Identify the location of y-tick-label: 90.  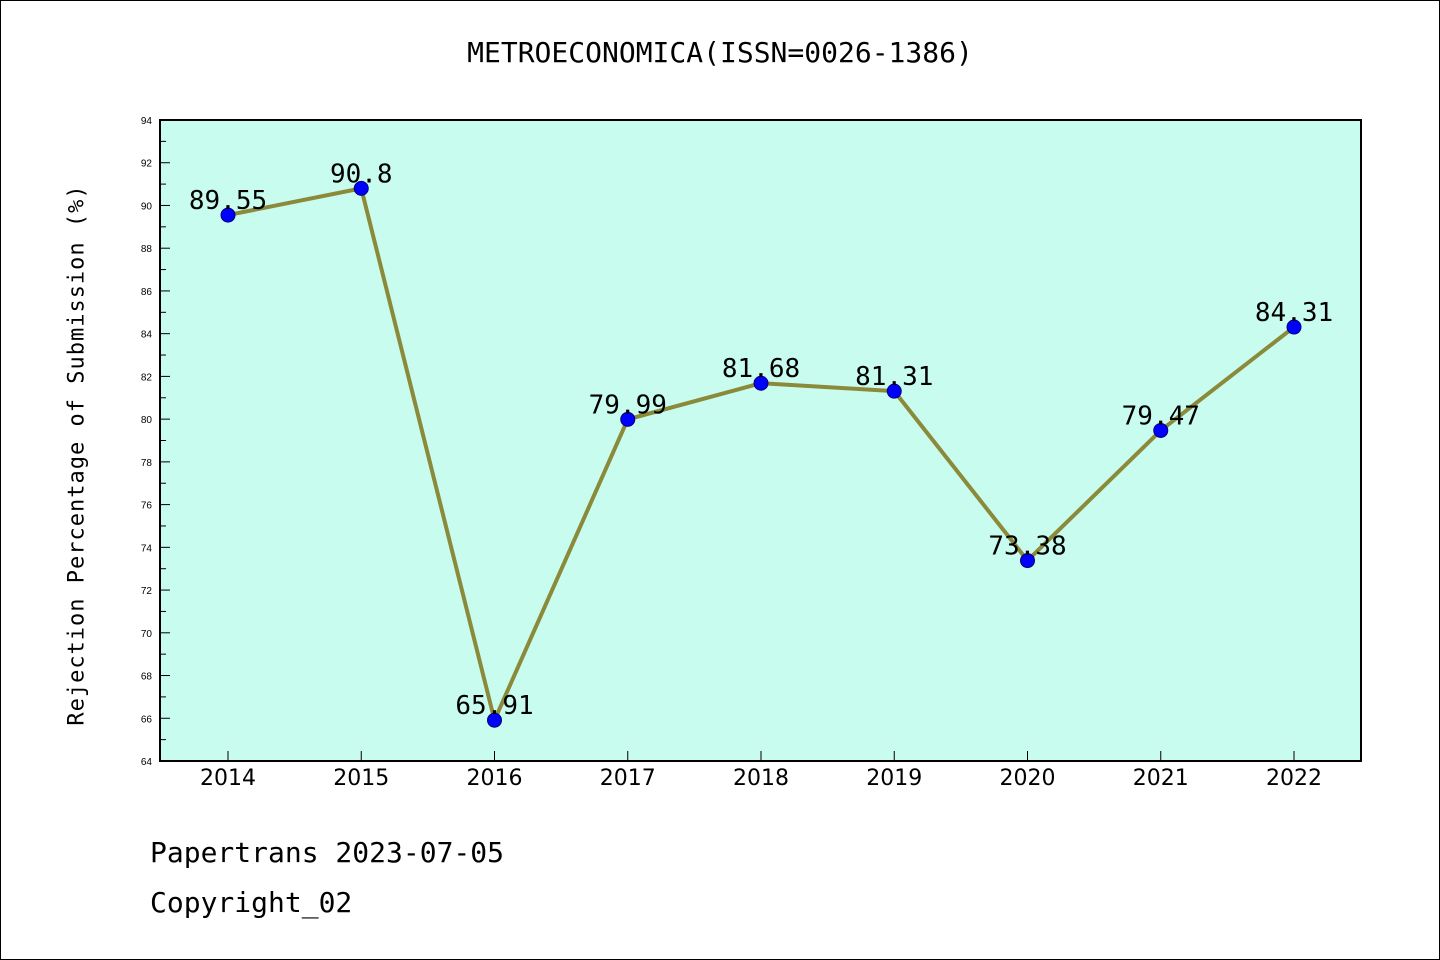
(147, 206).